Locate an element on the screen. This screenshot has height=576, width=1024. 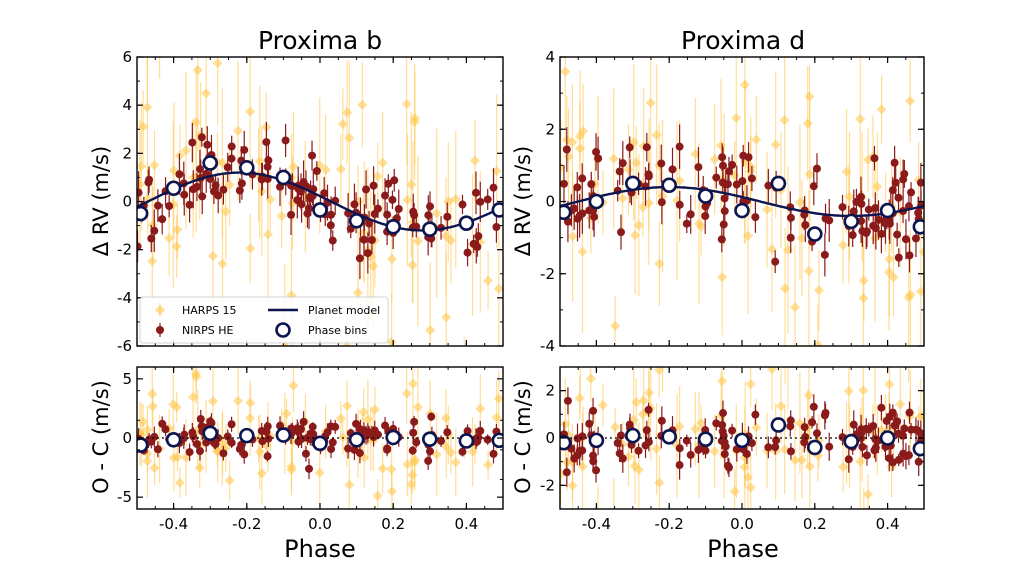
planet-model-line is located at coordinates (320, 201).